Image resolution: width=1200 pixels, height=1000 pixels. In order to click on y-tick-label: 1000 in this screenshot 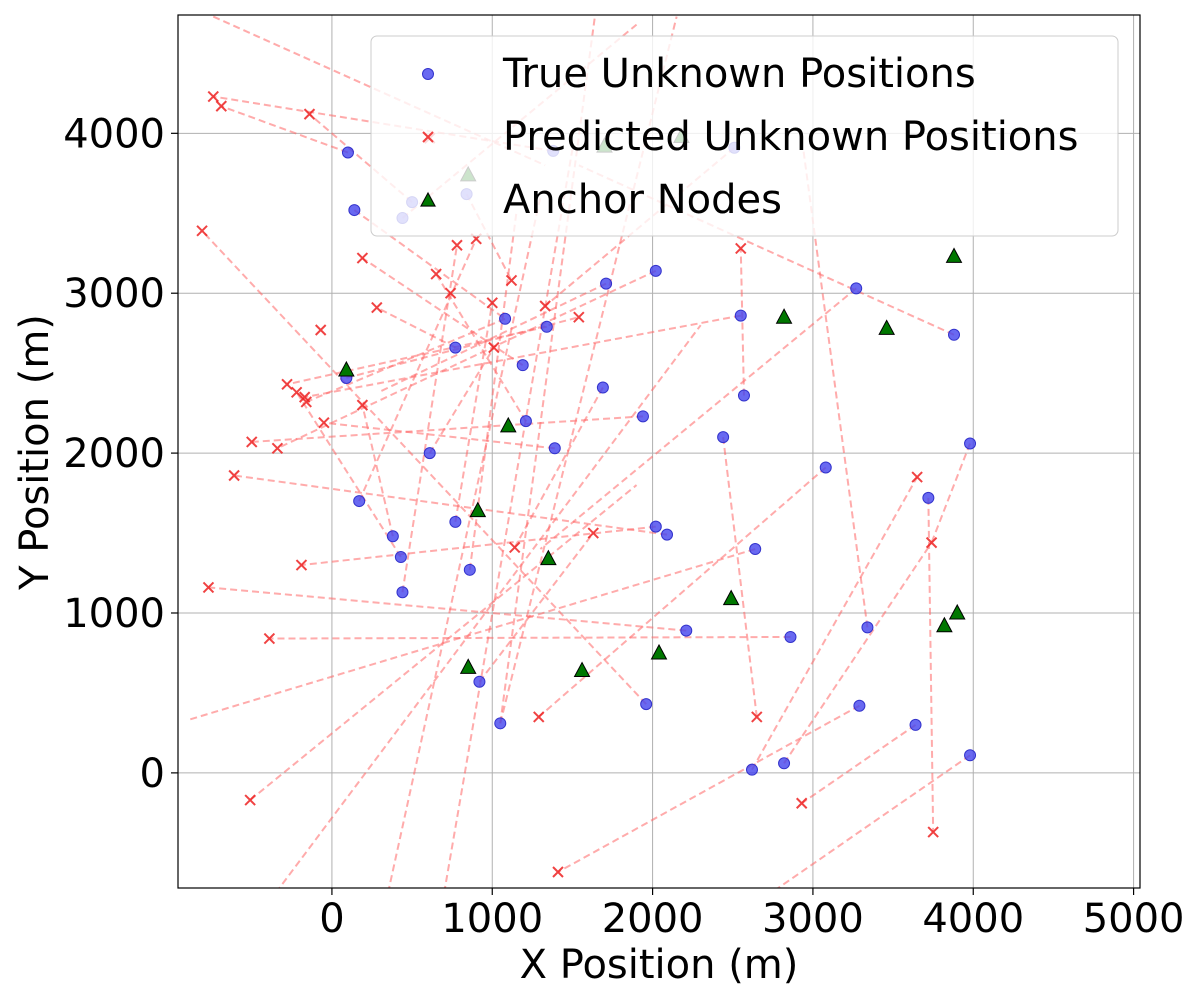, I will do `click(114, 614)`.